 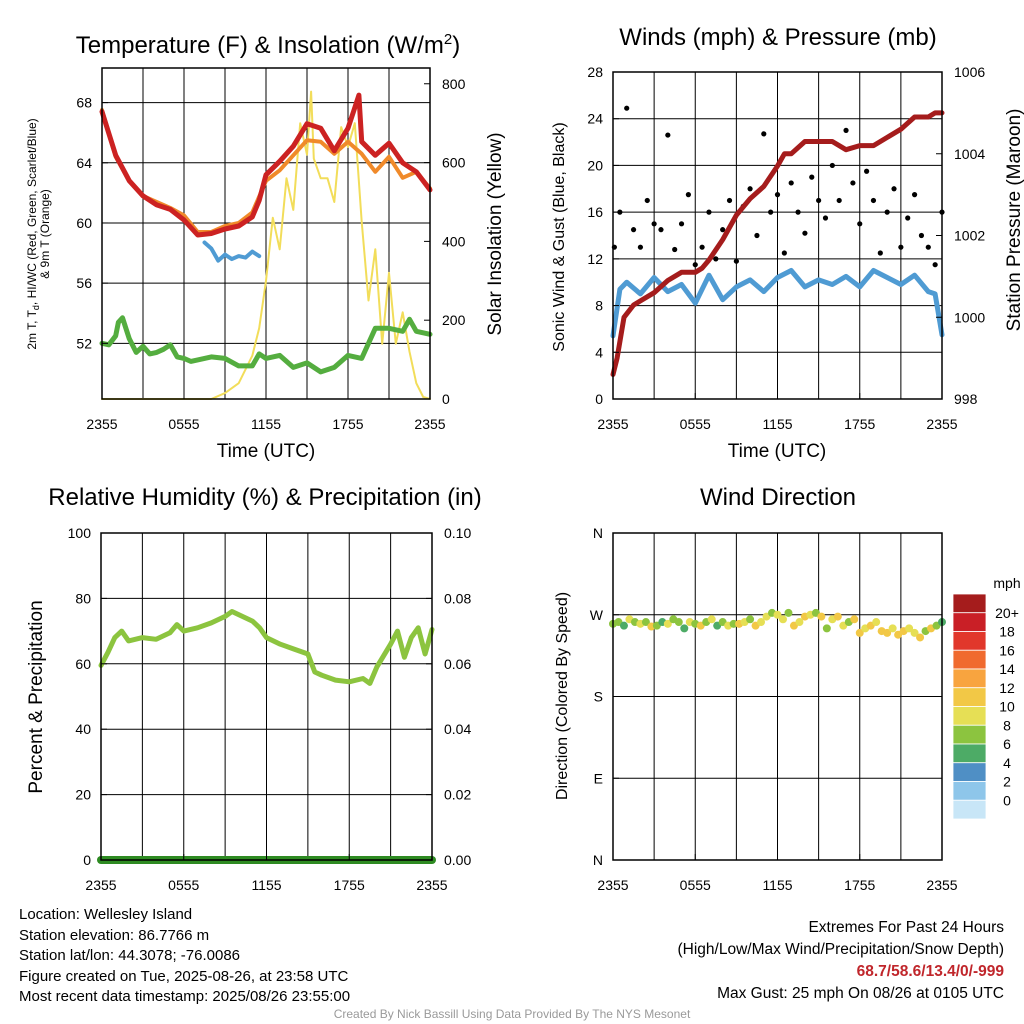 What do you see at coordinates (1007, 763) in the screenshot?
I see `colorbar-label: 4` at bounding box center [1007, 763].